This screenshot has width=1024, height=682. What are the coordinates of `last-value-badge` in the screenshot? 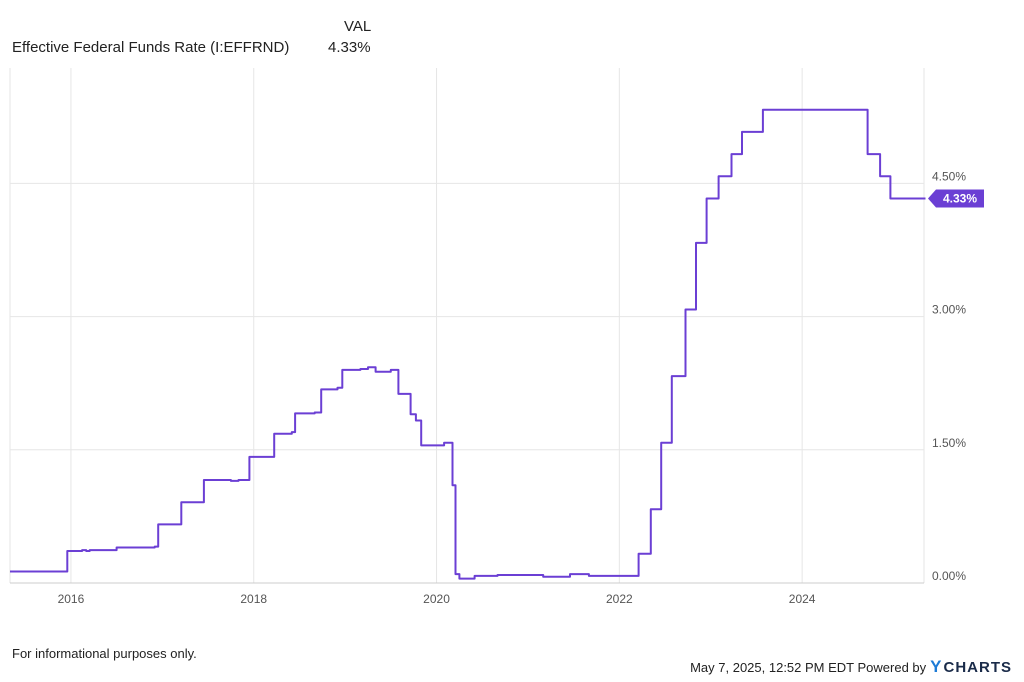 It's located at (956, 198).